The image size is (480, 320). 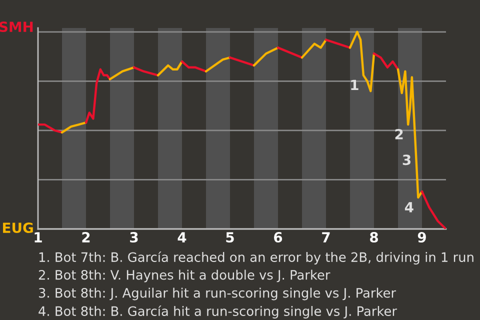 What do you see at coordinates (230, 237) in the screenshot?
I see `x-tick-label: 5` at bounding box center [230, 237].